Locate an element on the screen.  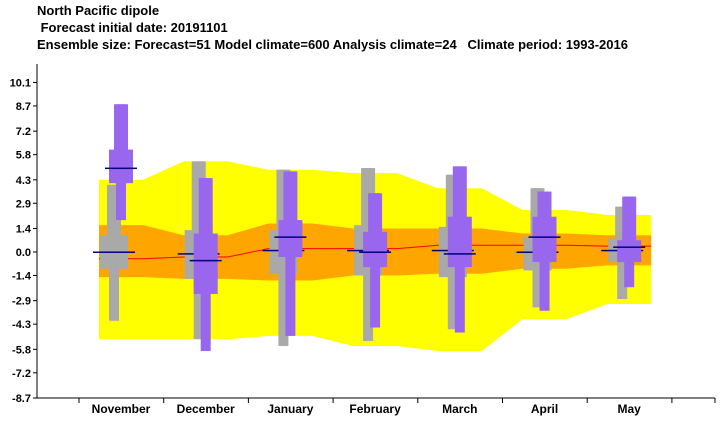
forecast-box-3-iqr is located at coordinates (375, 249).